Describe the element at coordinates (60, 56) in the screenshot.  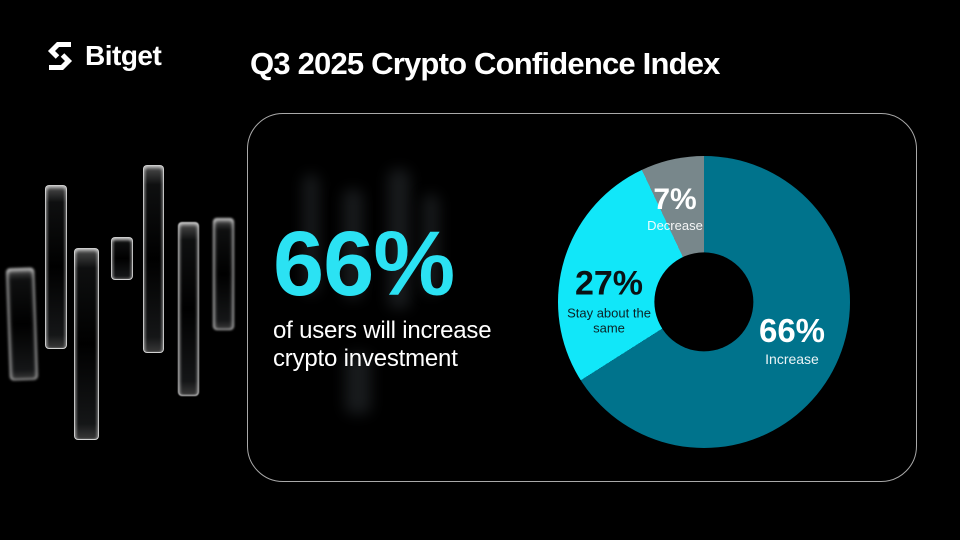
I see `bitget-logo-icon` at that location.